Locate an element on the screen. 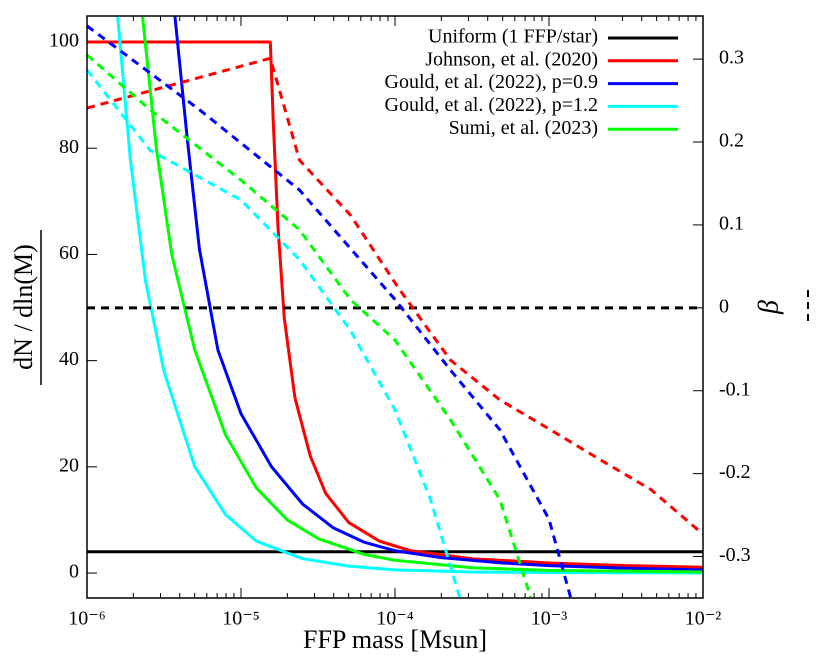 The height and width of the screenshot is (664, 830). y2-tick-label: 0.3 is located at coordinates (731, 58).